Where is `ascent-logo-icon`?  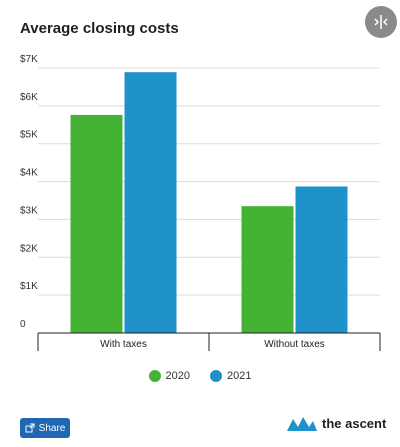
ascent-logo-icon is located at coordinates (302, 424).